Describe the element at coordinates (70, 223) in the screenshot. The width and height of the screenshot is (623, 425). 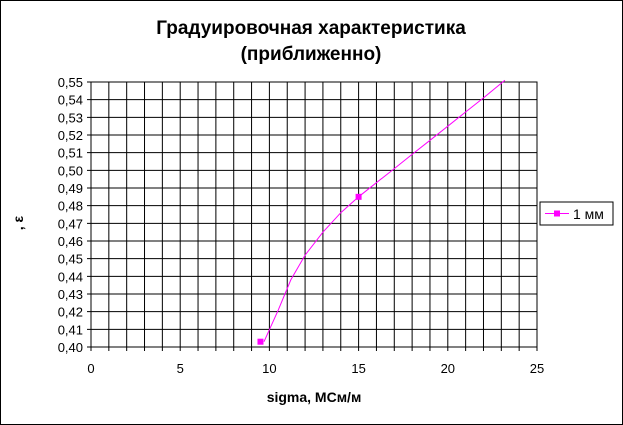
I see `y-tick-label: 0,47` at that location.